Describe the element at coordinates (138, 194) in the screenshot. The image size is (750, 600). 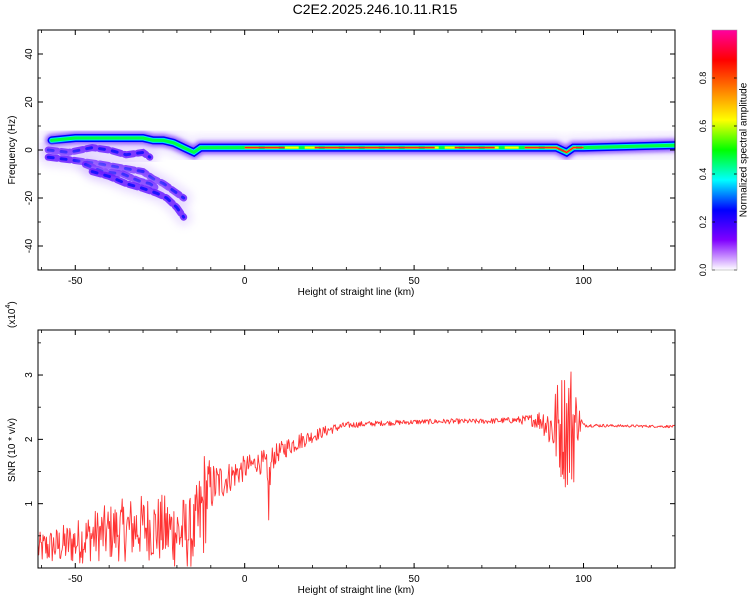
I see `spectral-ridge` at that location.